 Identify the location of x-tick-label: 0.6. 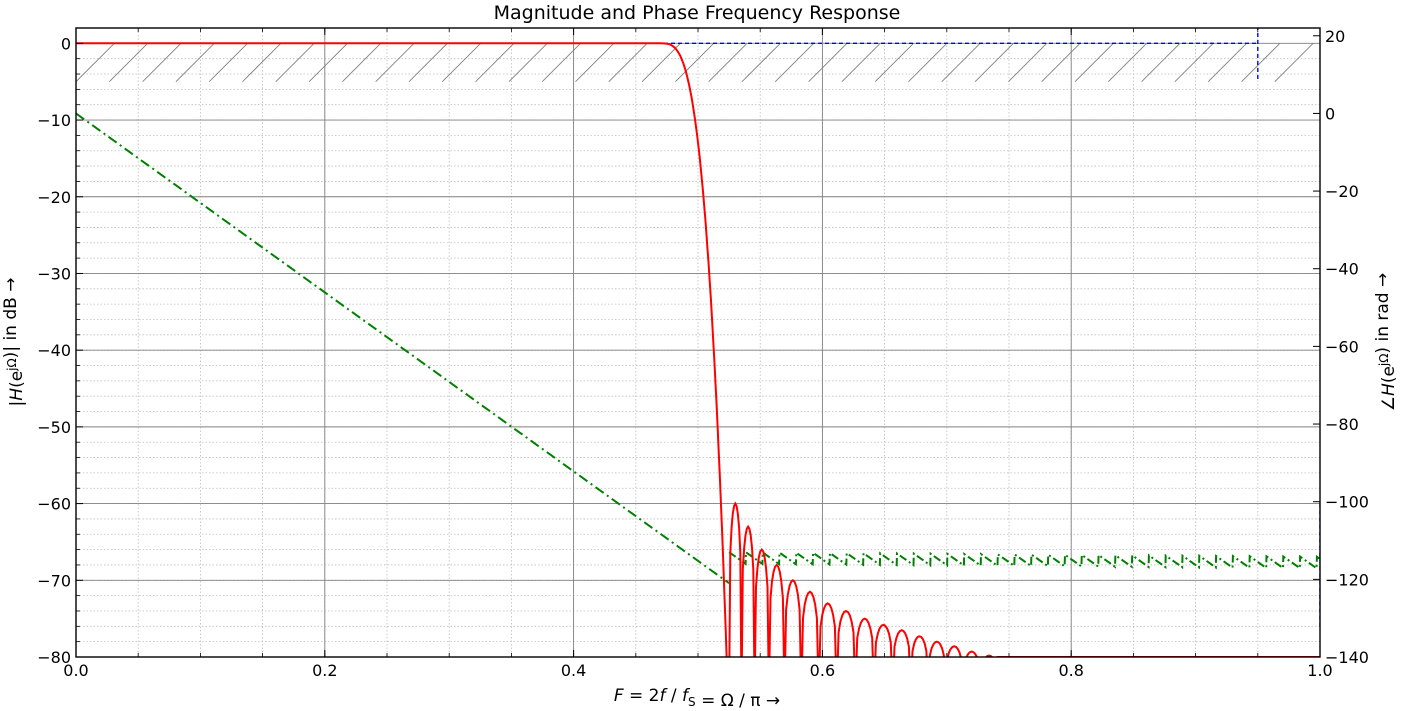
(822, 670).